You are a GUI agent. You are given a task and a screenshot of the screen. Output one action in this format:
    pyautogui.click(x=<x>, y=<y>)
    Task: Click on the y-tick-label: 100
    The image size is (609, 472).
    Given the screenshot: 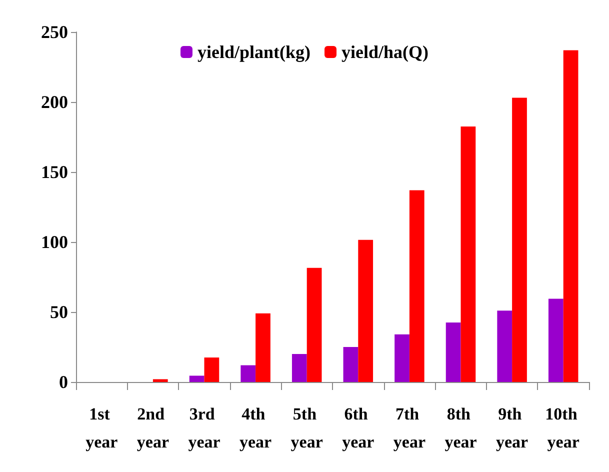 What is the action you would take?
    pyautogui.click(x=54, y=242)
    